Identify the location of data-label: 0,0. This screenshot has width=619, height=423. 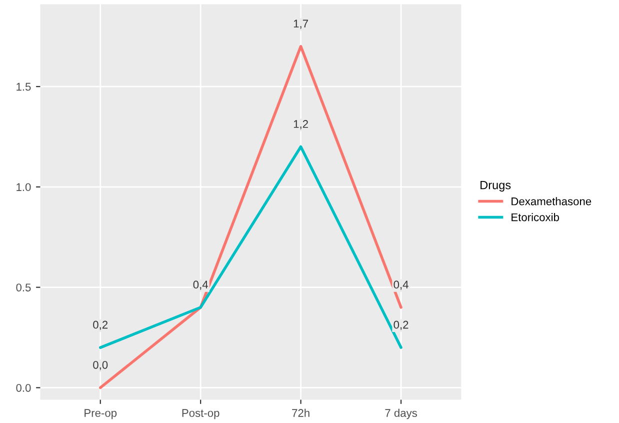
(100, 365).